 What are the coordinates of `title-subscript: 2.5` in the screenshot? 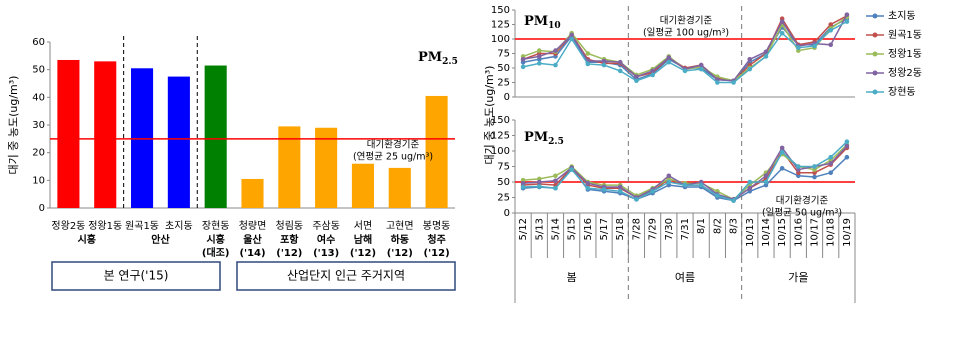 It's located at (450, 62).